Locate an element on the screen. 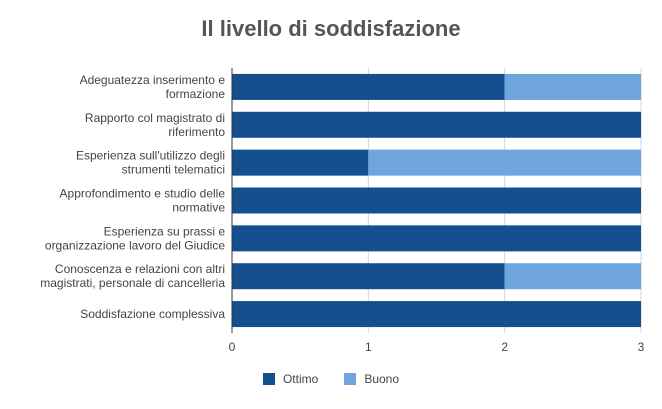  category-label-line: strumenti telematici is located at coordinates (173, 170).